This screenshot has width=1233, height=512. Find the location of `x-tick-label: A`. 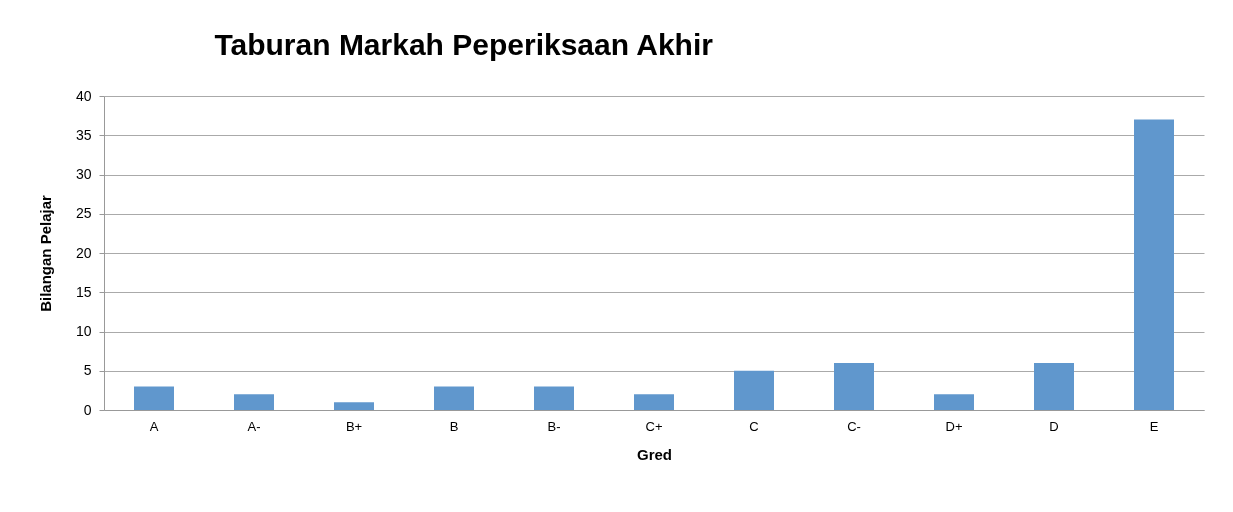

x-tick-label: A is located at coordinates (154, 426).